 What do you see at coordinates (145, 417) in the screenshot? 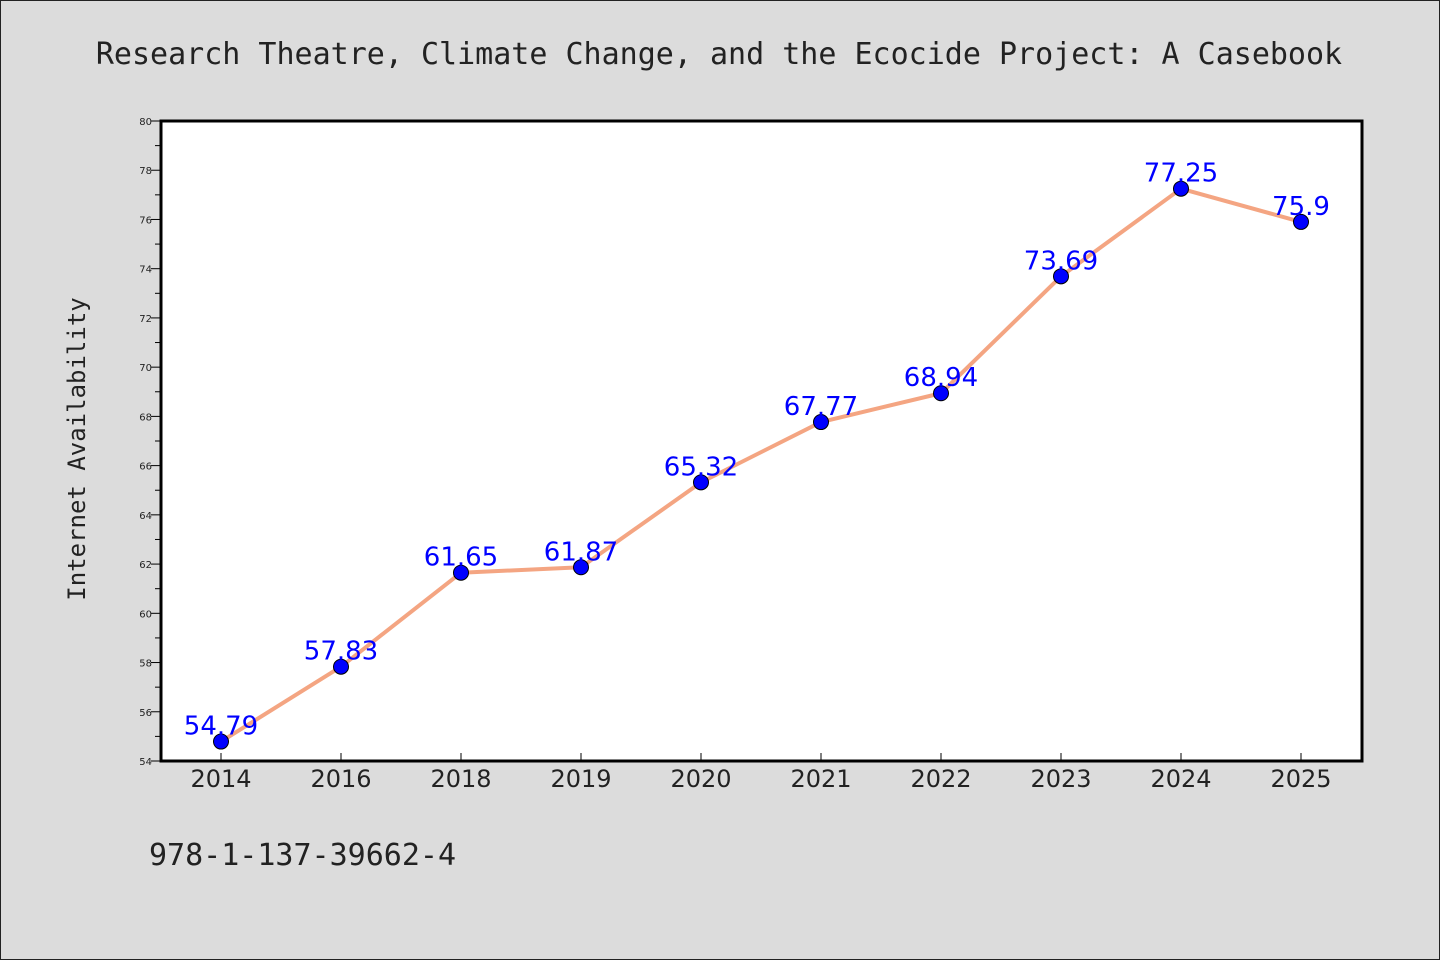
I see `y-tick-label: 68` at bounding box center [145, 417].